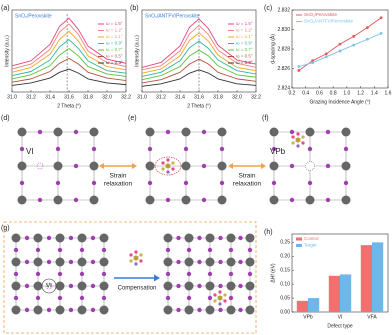 The image size is (392, 335). What do you see at coordinates (5, 228) in the screenshot?
I see `panel-label: (g)` at bounding box center [5, 228].